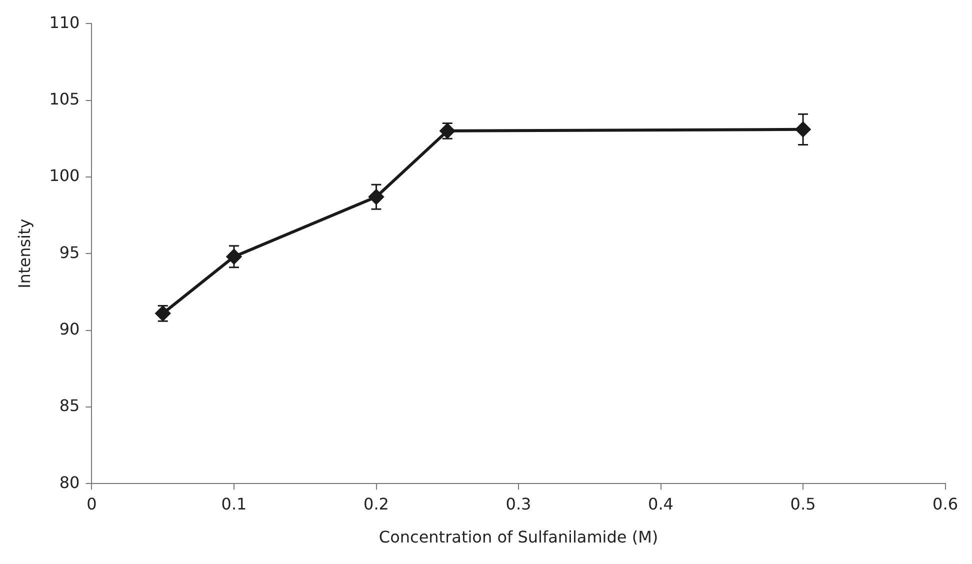 Image resolution: width=972 pixels, height=564 pixels. I want to click on y-axis-title: Intensity, so click(24, 253).